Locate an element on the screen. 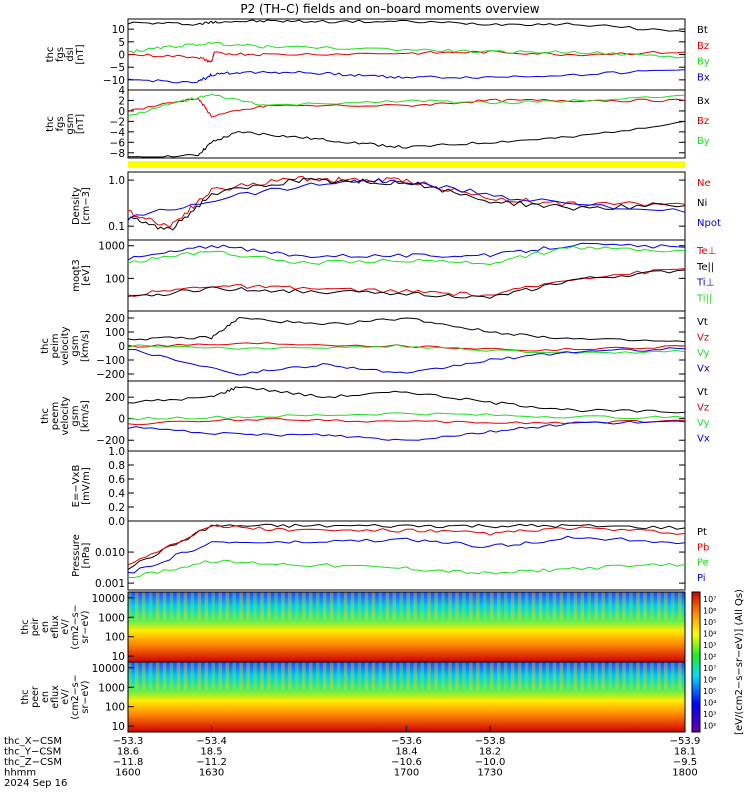  y-tick-label: 5 is located at coordinates (121, 43).